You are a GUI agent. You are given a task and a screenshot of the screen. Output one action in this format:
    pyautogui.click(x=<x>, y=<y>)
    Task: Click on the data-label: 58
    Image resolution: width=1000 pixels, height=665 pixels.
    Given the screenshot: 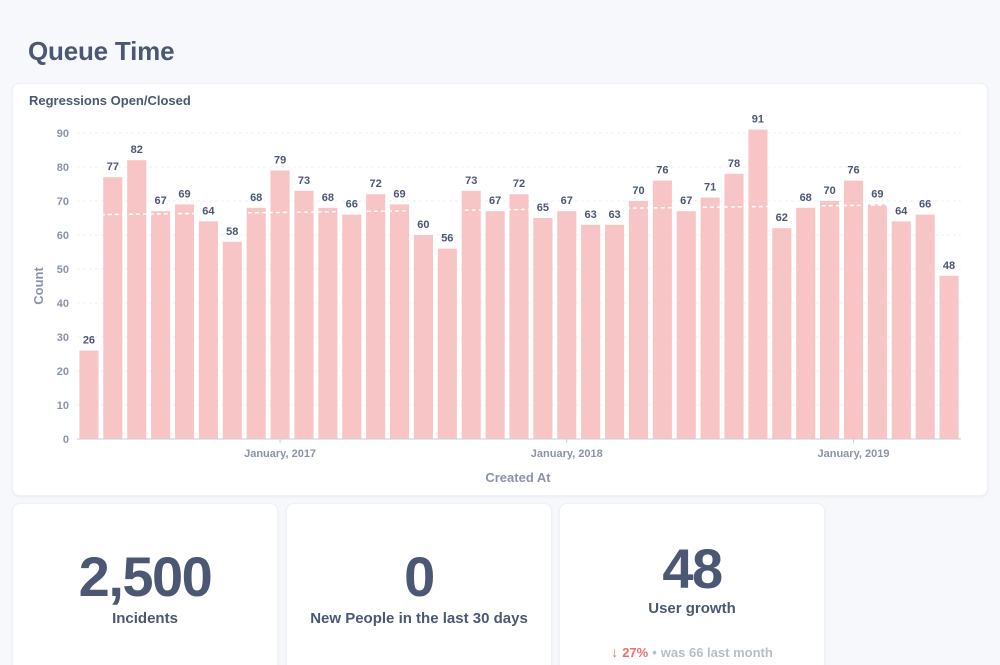 What is the action you would take?
    pyautogui.click(x=232, y=232)
    